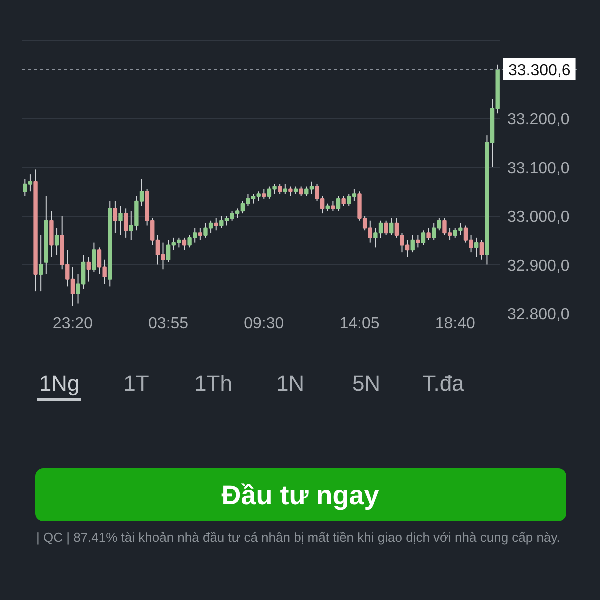  Describe the element at coordinates (59, 383) in the screenshot. I see `text: 1Ng` at that location.